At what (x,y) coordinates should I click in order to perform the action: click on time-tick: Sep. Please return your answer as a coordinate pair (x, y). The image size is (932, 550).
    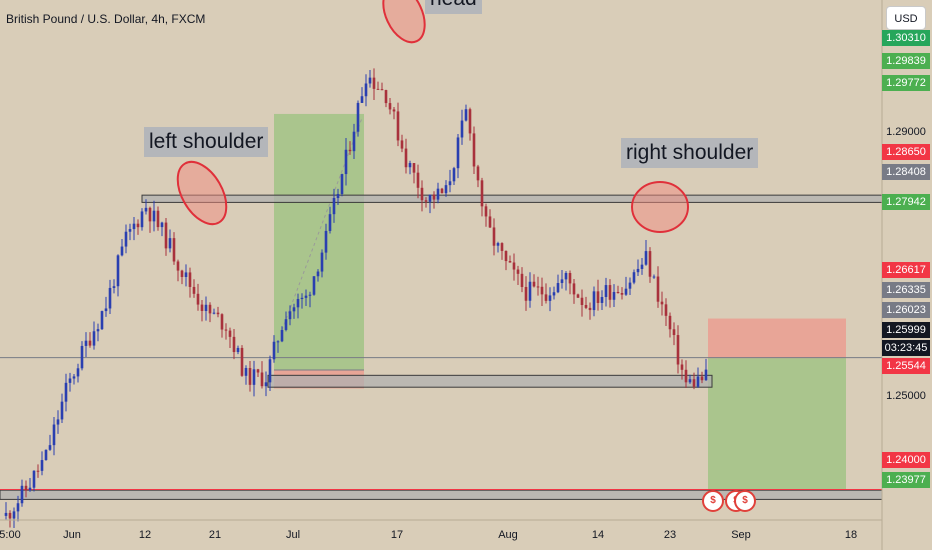
    Looking at the image, I should click on (741, 535).